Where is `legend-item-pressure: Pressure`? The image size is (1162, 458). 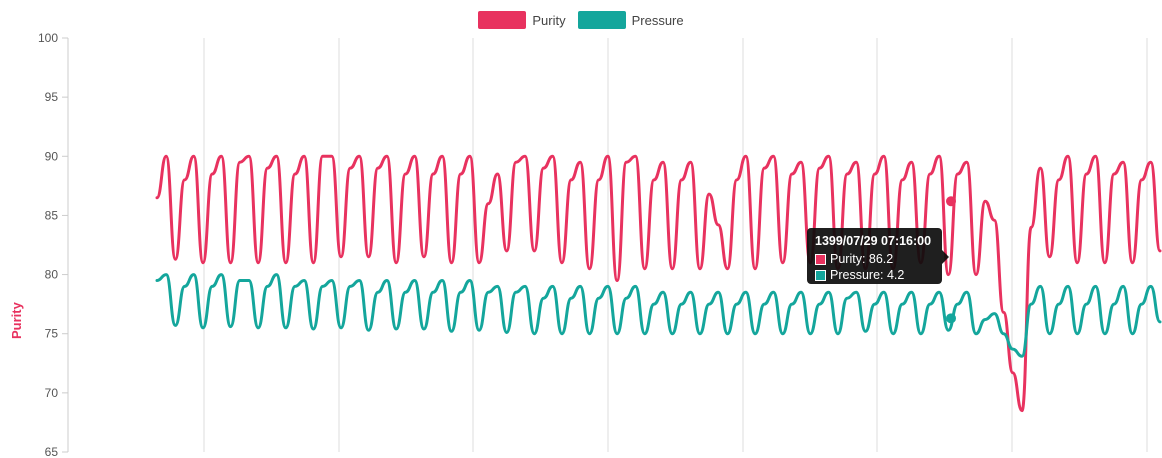 legend-item-pressure: Pressure is located at coordinates (630, 20).